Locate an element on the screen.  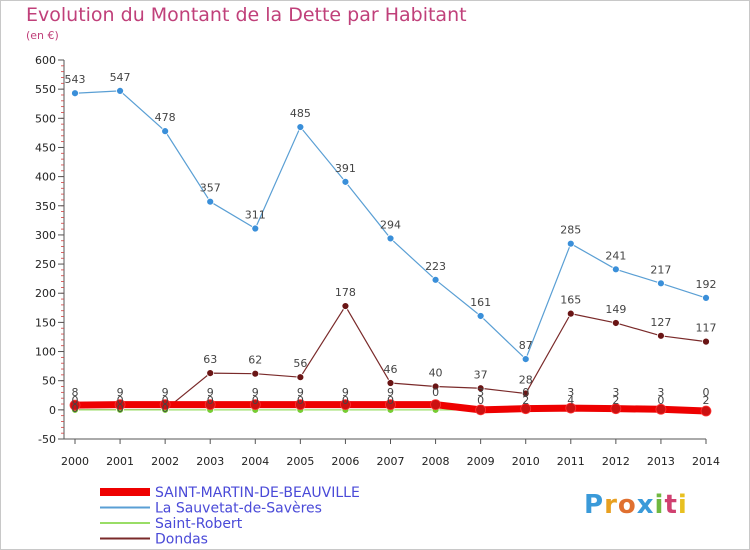
y-tick-label: 350 is located at coordinates (45, 206).